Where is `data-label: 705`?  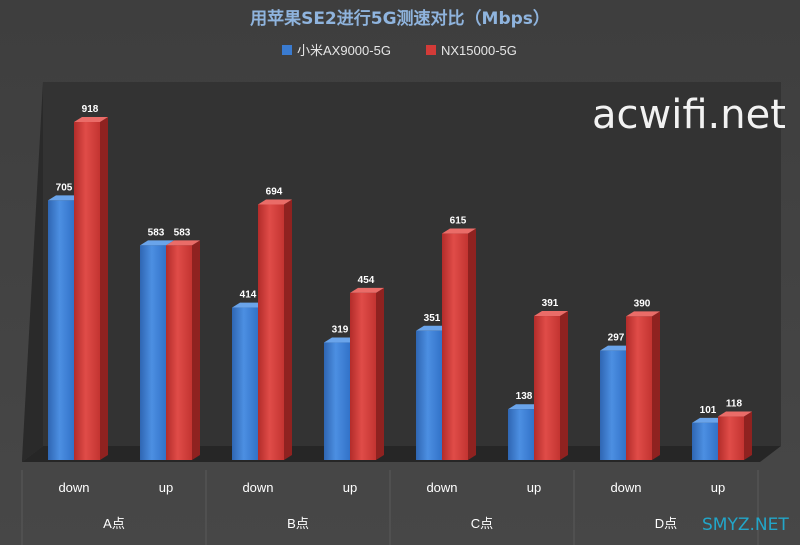
data-label: 705 is located at coordinates (64, 187).